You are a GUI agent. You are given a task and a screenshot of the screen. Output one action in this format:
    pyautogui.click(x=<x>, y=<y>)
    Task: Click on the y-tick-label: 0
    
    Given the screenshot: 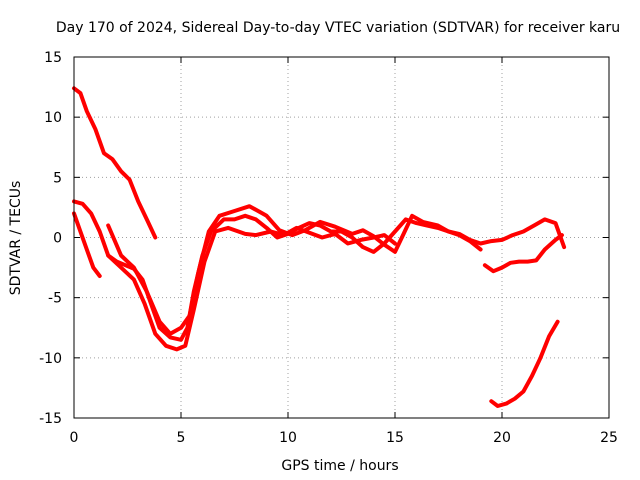 What is the action you would take?
    pyautogui.click(x=57, y=239)
    